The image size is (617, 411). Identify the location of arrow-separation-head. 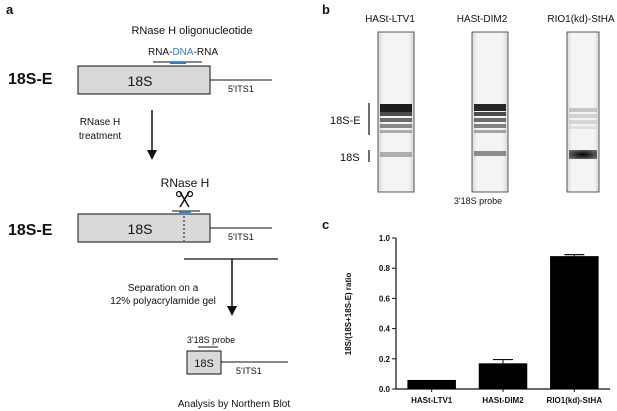
(232, 311).